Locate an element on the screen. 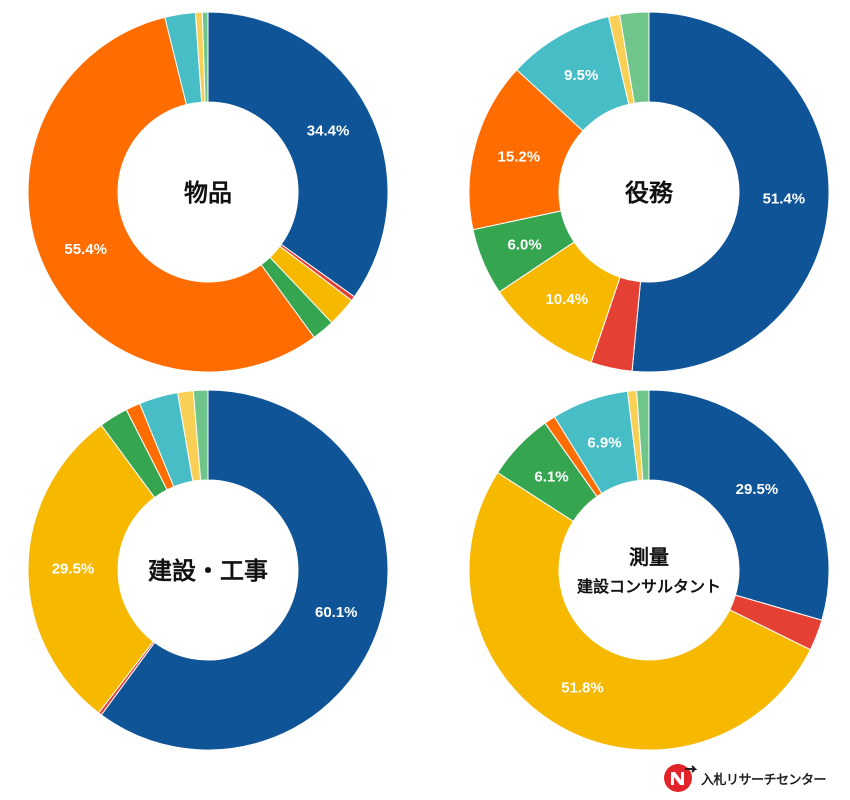  slice-label: 9.5% is located at coordinates (581, 75).